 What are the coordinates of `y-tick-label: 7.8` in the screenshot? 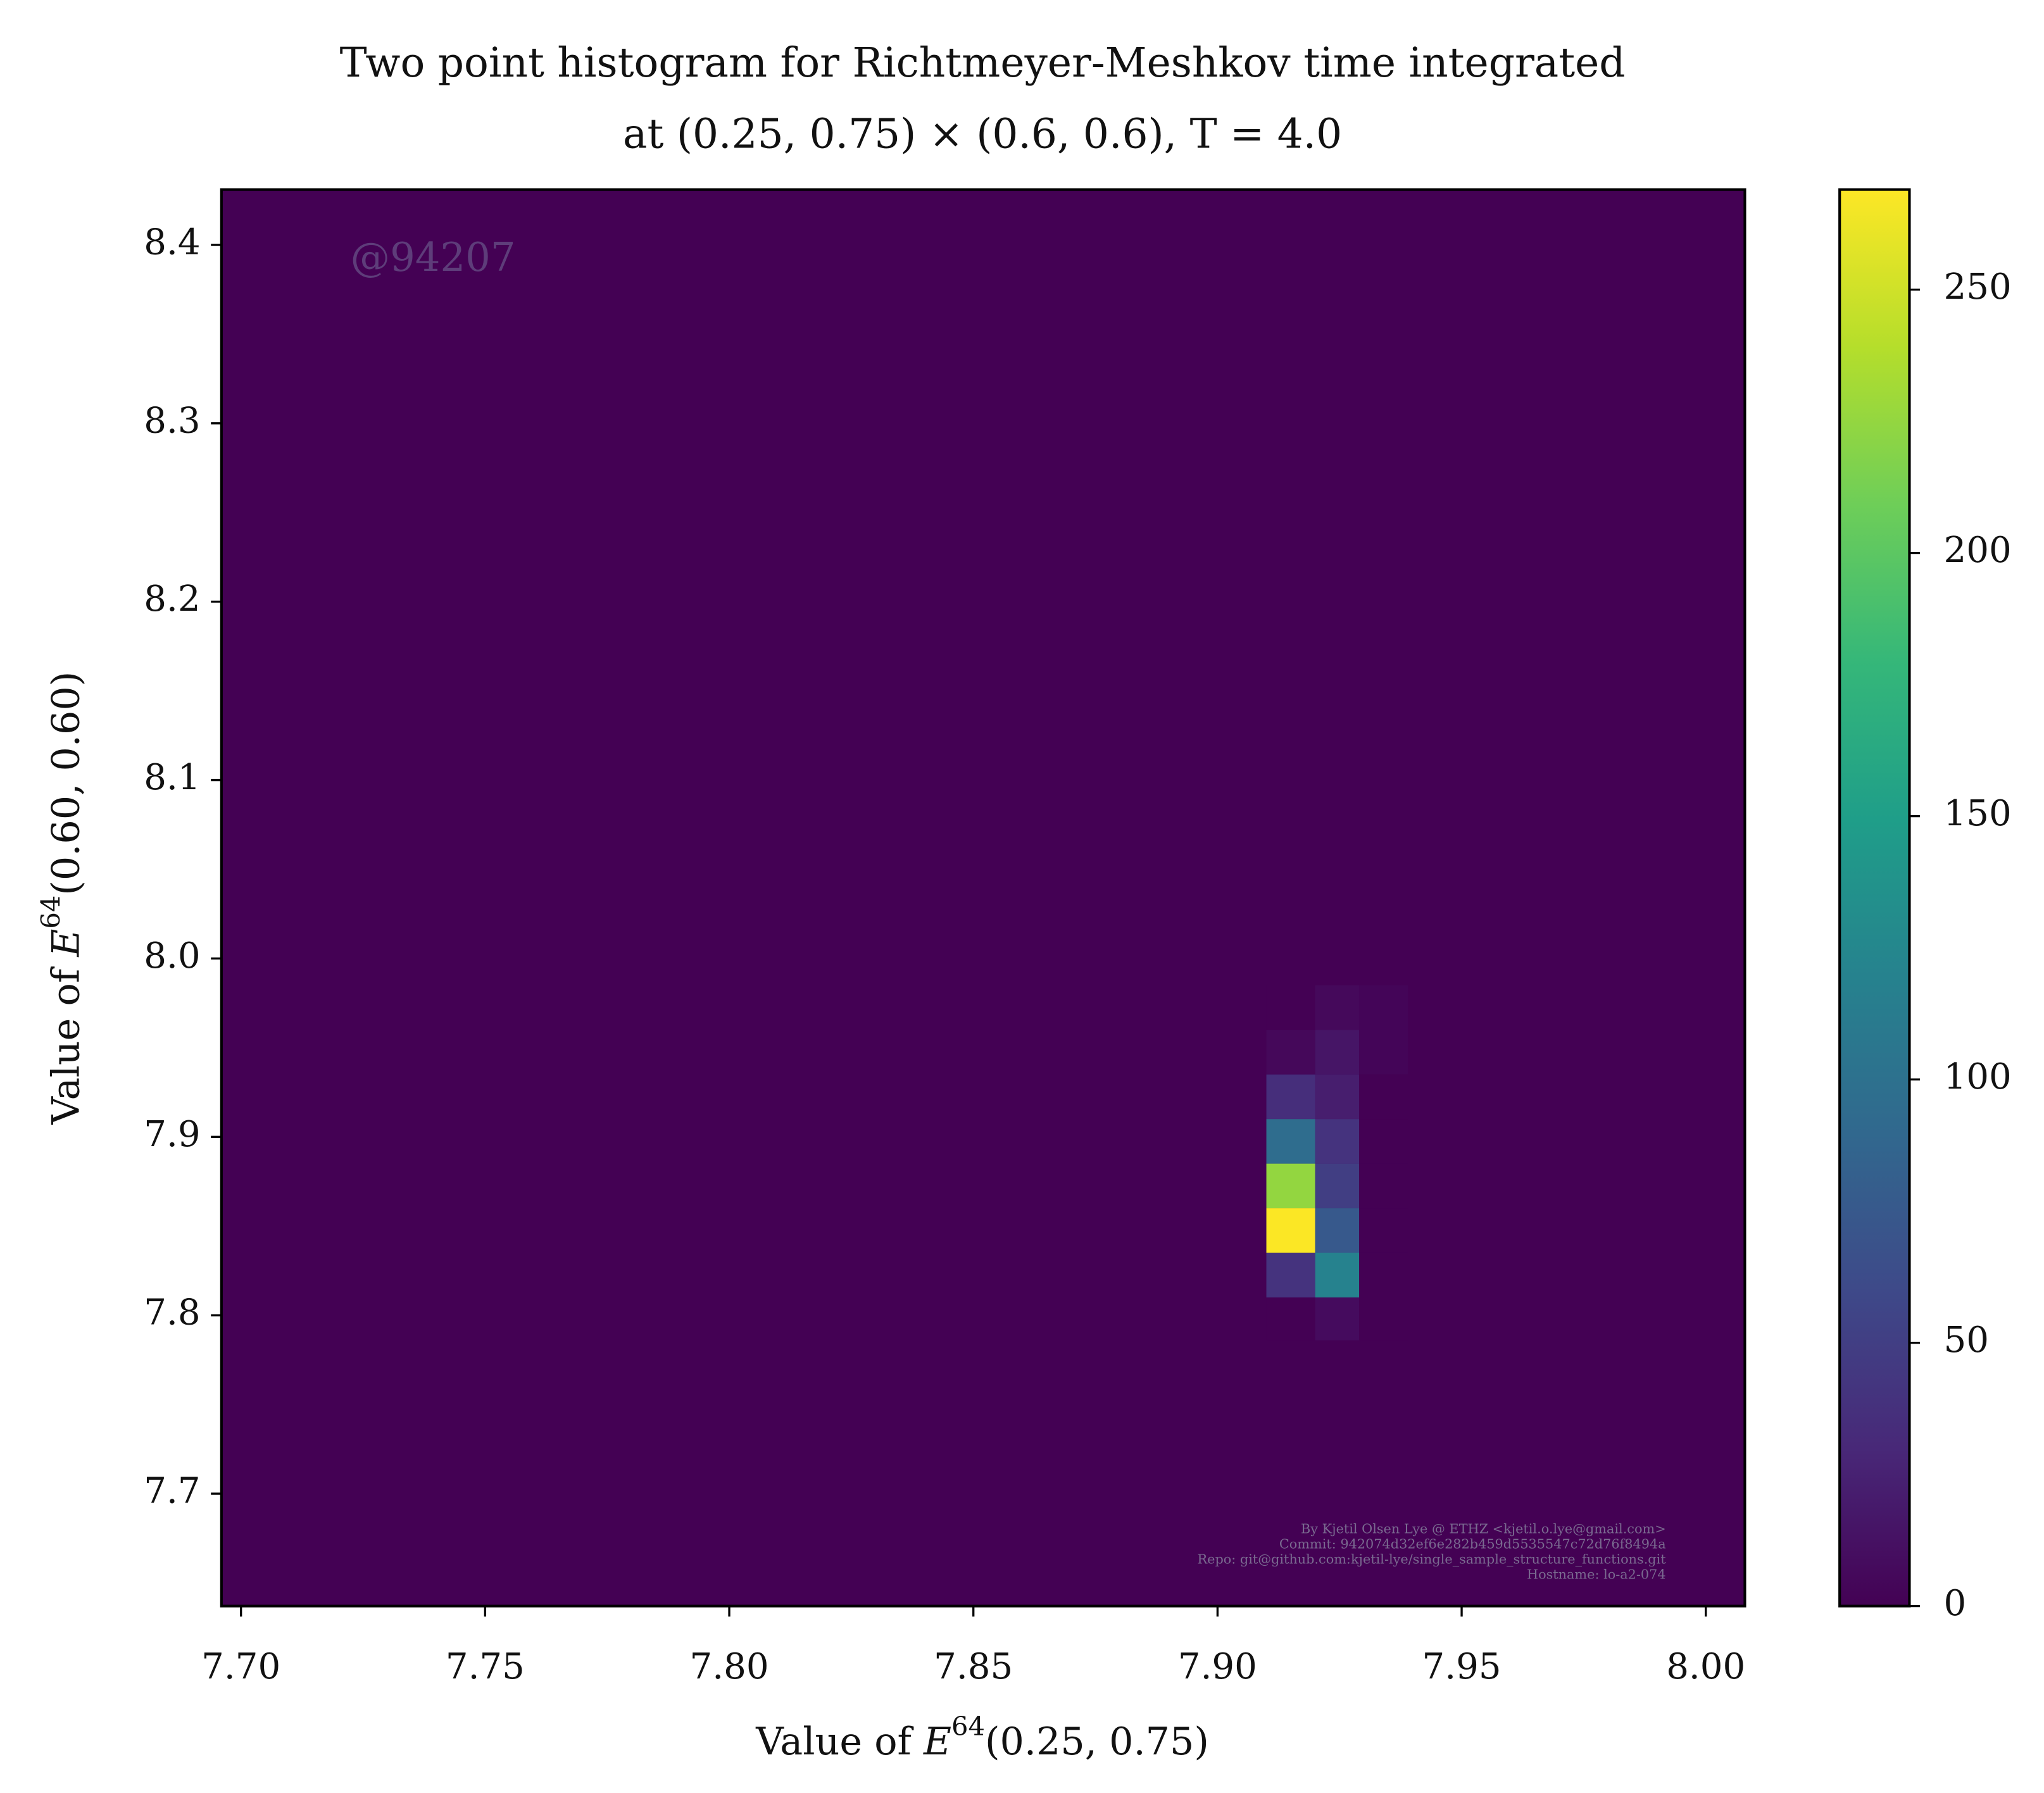 It's located at (172, 1313).